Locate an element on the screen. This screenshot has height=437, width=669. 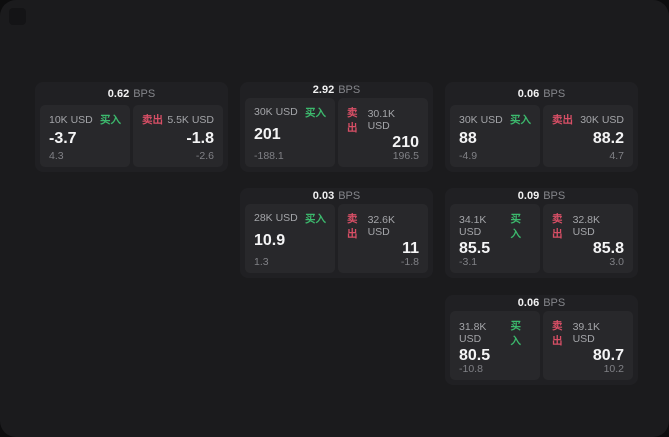
sell-price: 11 is located at coordinates (410, 248).